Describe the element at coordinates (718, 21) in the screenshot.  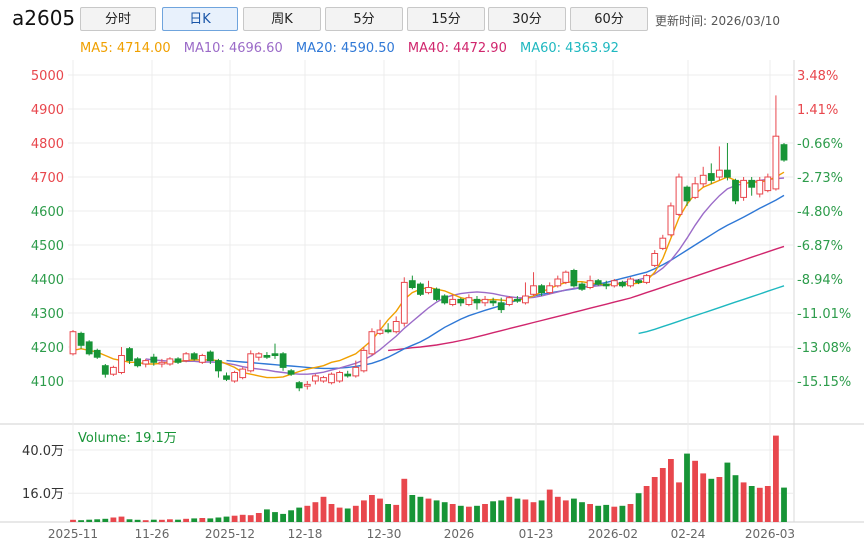
I see `update-time: 更新时间: 2026/03/10` at that location.